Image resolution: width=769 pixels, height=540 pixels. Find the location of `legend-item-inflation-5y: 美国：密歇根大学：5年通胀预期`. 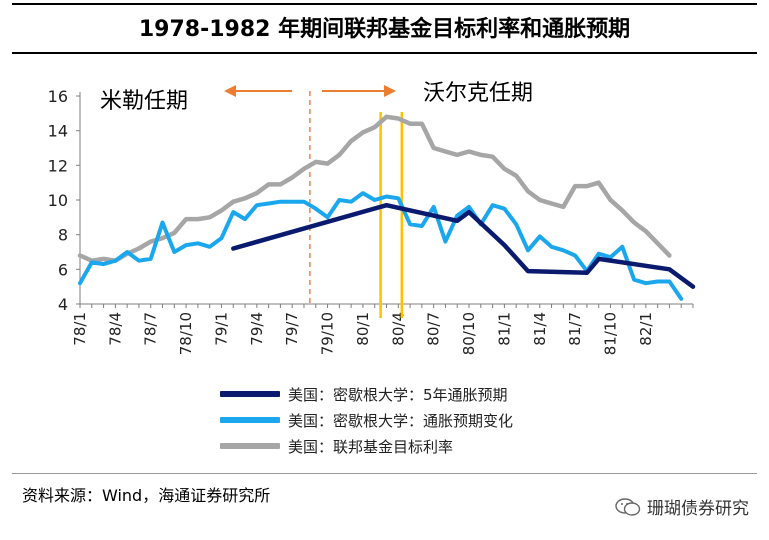

legend-item-inflation-5y: 美国：密歇根大学：5年通胀预期 is located at coordinates (366, 394).